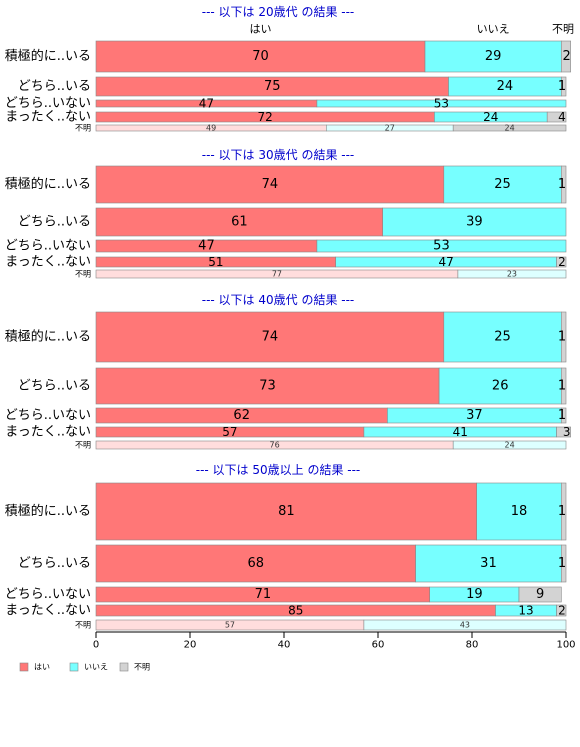 Image resolution: width=580 pixels, height=747 pixels. I want to click on data-label-unknown: 4, so click(562, 117).